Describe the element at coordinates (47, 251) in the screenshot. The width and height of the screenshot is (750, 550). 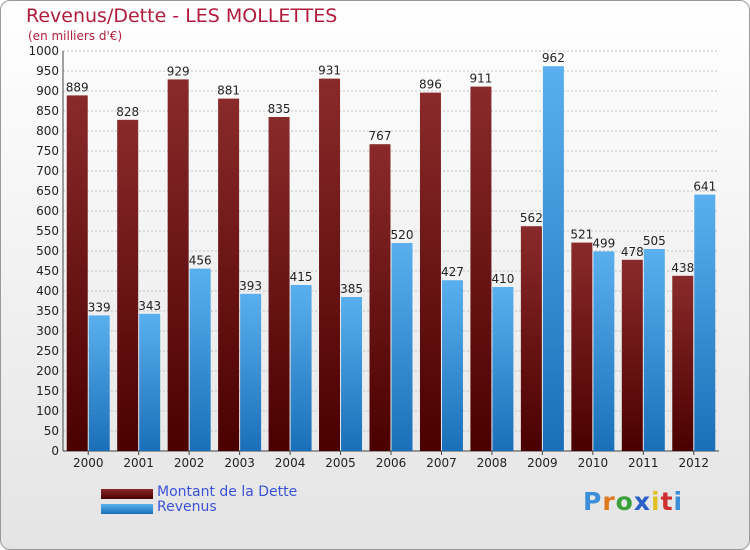
I see `y-tick-label: 500` at that location.